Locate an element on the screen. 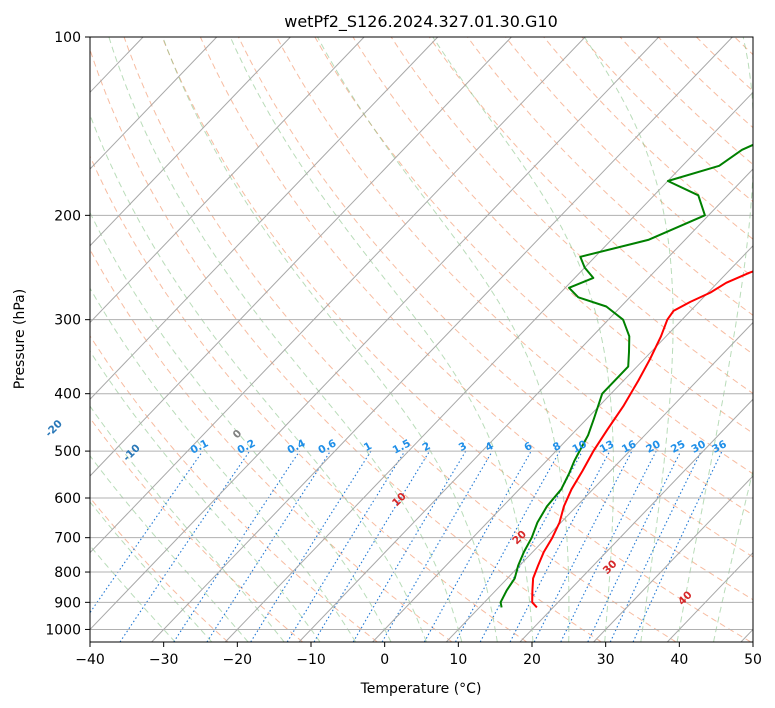 Image resolution: width=775 pixels, height=708 pixels. x-tick-label: −10 is located at coordinates (311, 660).